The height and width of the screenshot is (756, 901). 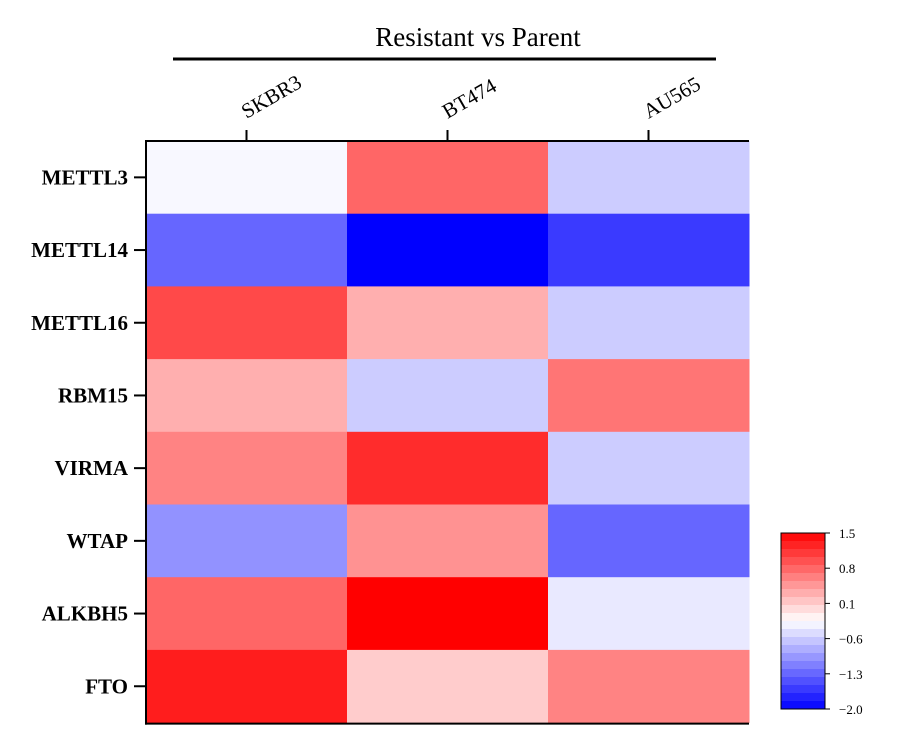 What do you see at coordinates (448, 541) in the screenshot?
I see `heatmap-cell-wtap-bt474` at bounding box center [448, 541].